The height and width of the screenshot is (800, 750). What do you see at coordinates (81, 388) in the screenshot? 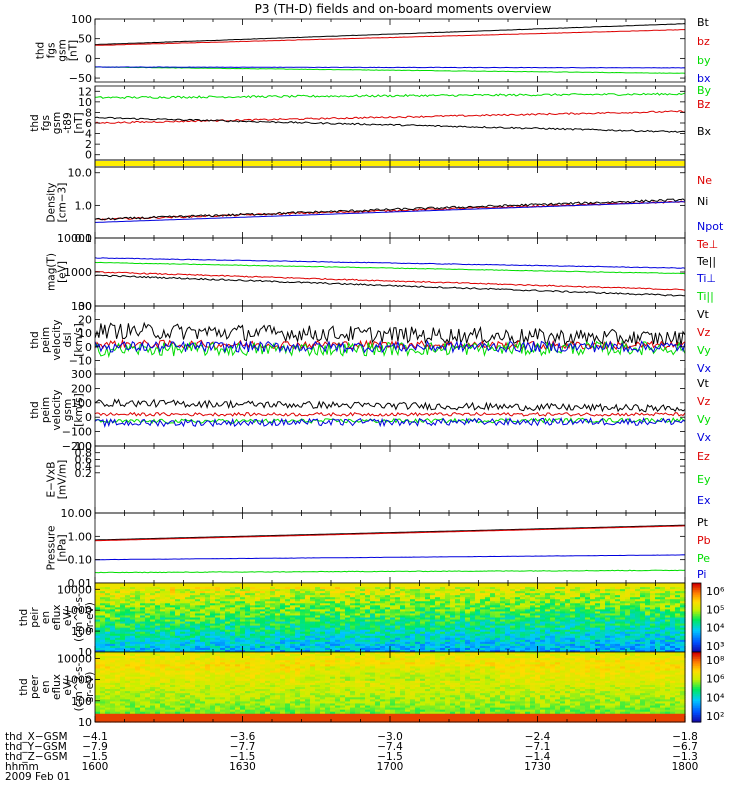
I see `y-tick-label: 200` at bounding box center [81, 388].